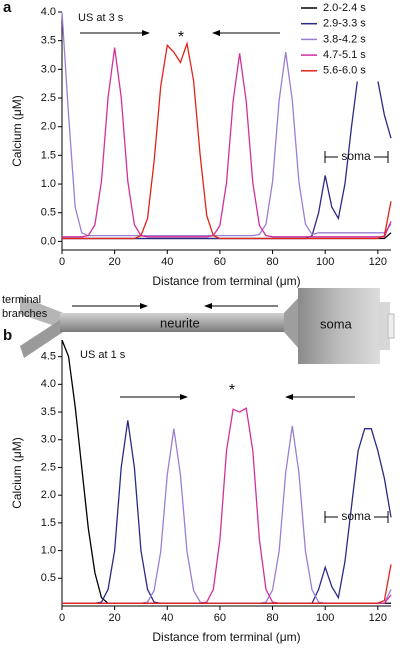 The height and width of the screenshot is (653, 400). Describe the element at coordinates (48, 241) in the screenshot. I see `y-tick-label: 0.0` at that location.